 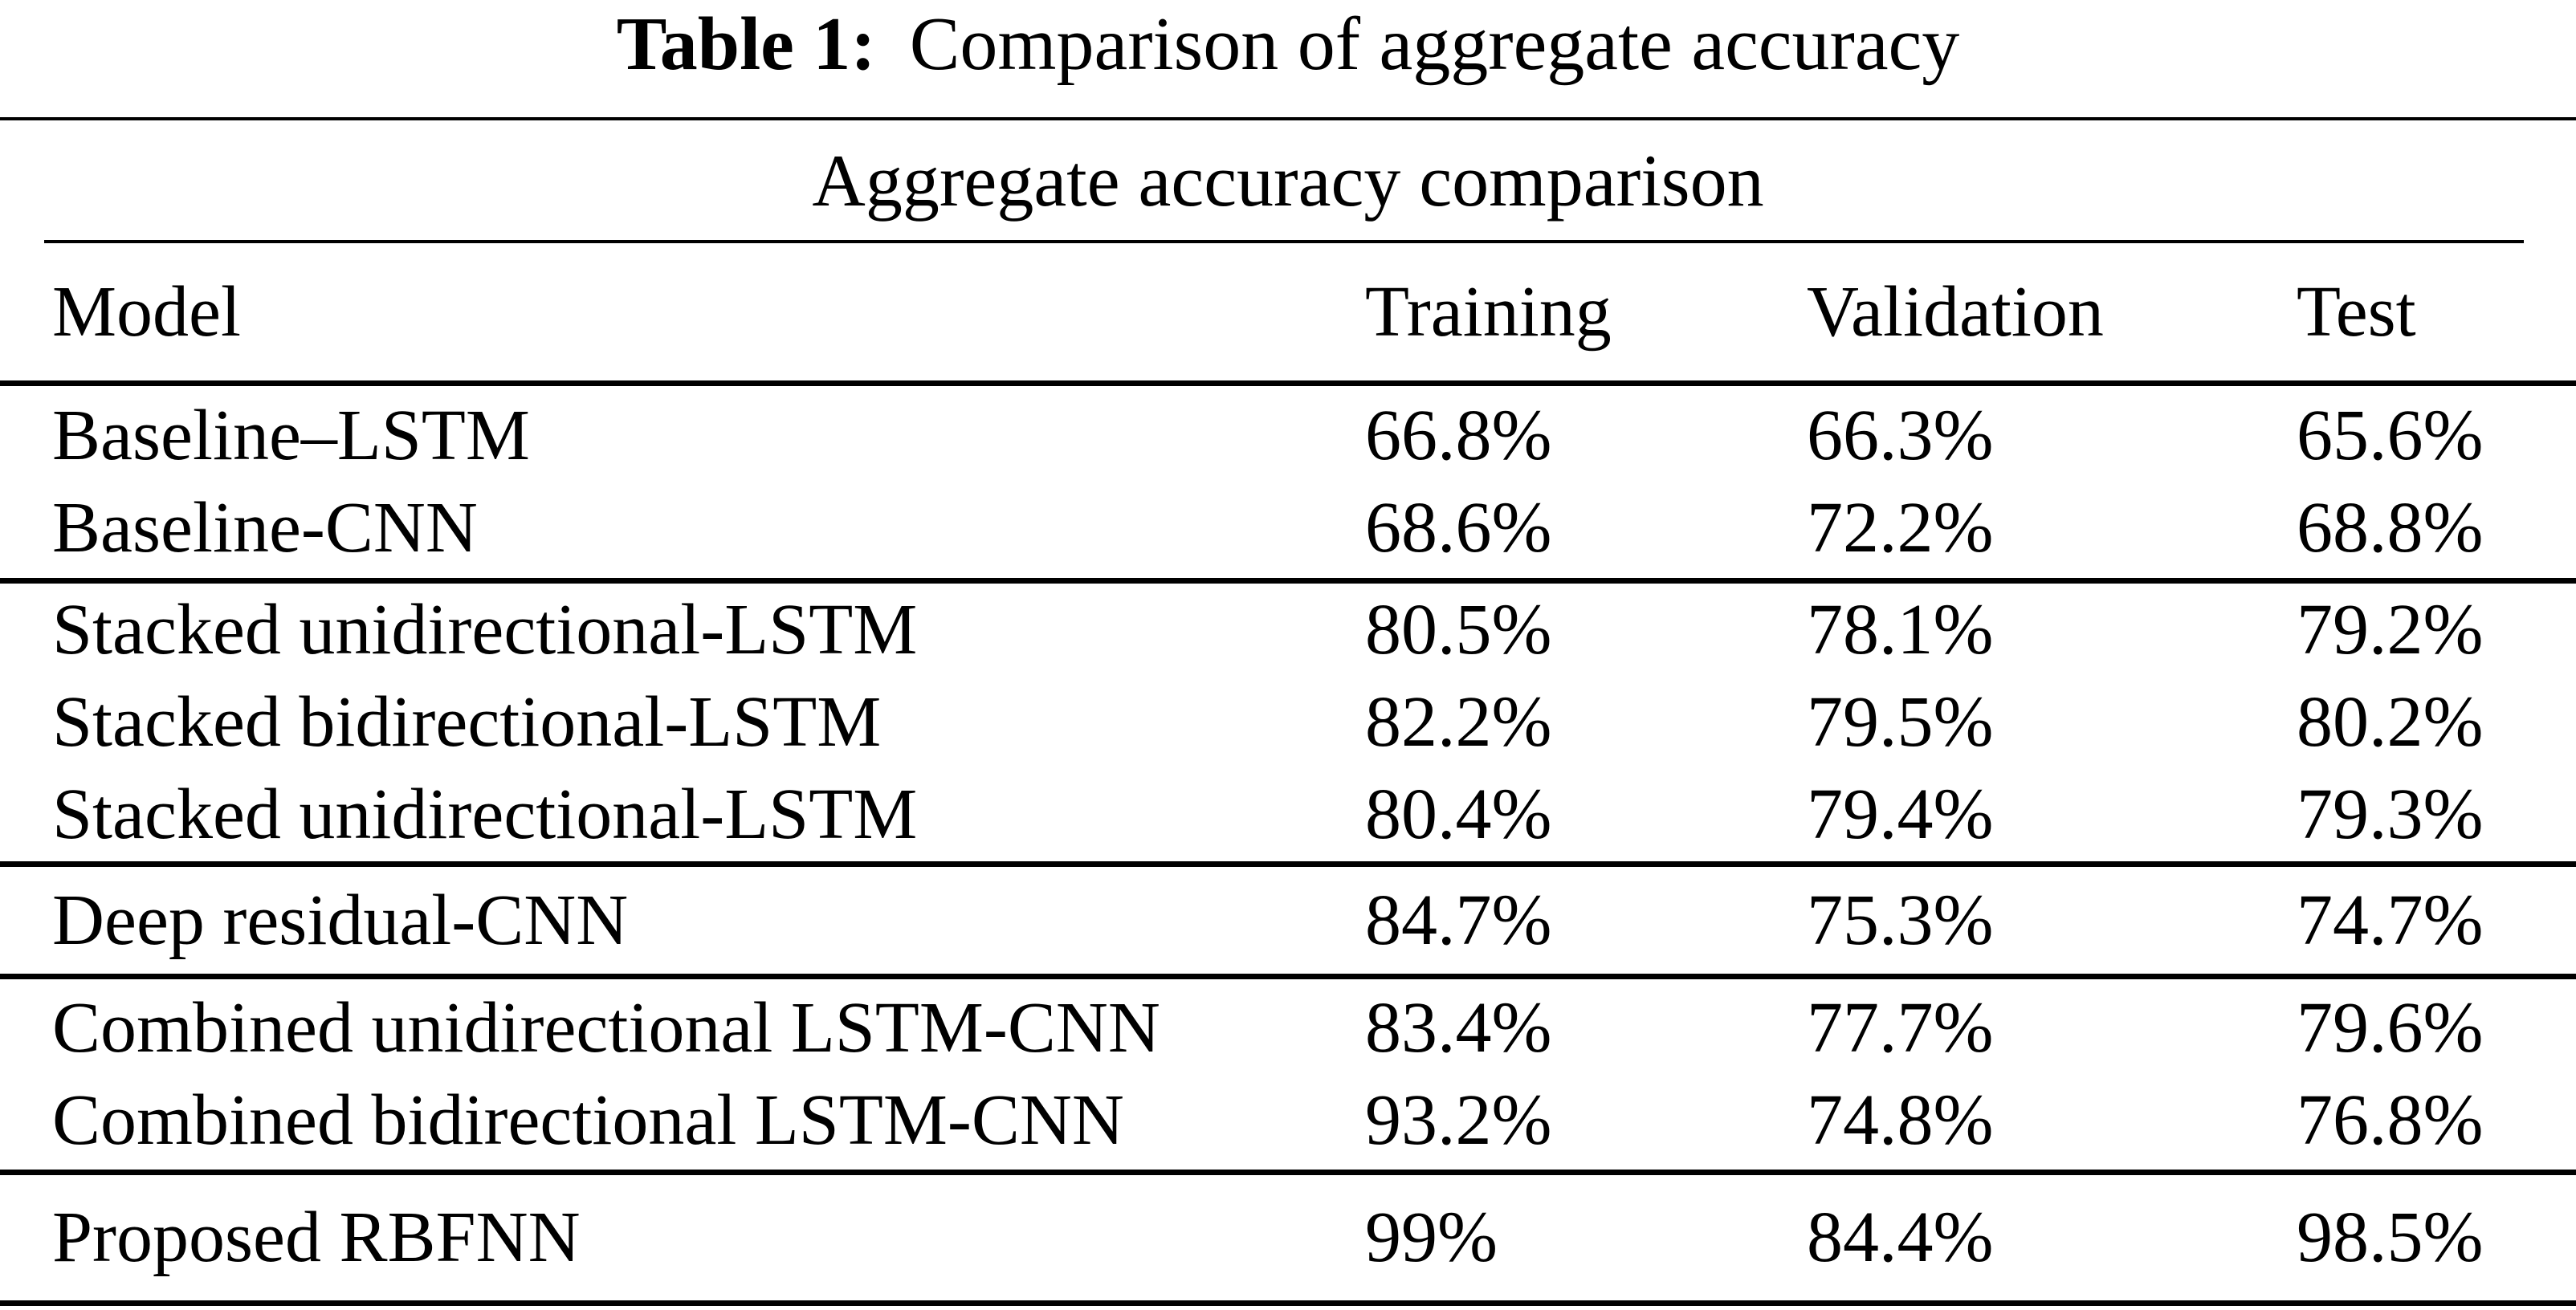 I want to click on validation-cell: 72.2%, so click(x=1900, y=527).